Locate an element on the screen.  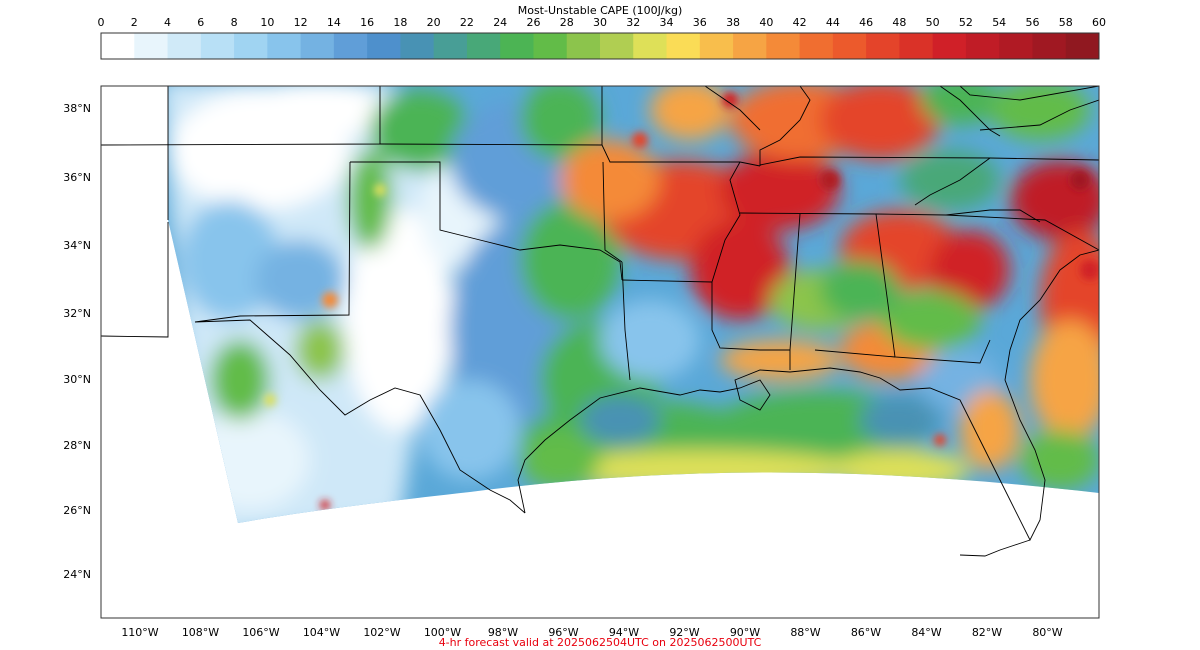
longitude-label: 82°W is located at coordinates (987, 632).